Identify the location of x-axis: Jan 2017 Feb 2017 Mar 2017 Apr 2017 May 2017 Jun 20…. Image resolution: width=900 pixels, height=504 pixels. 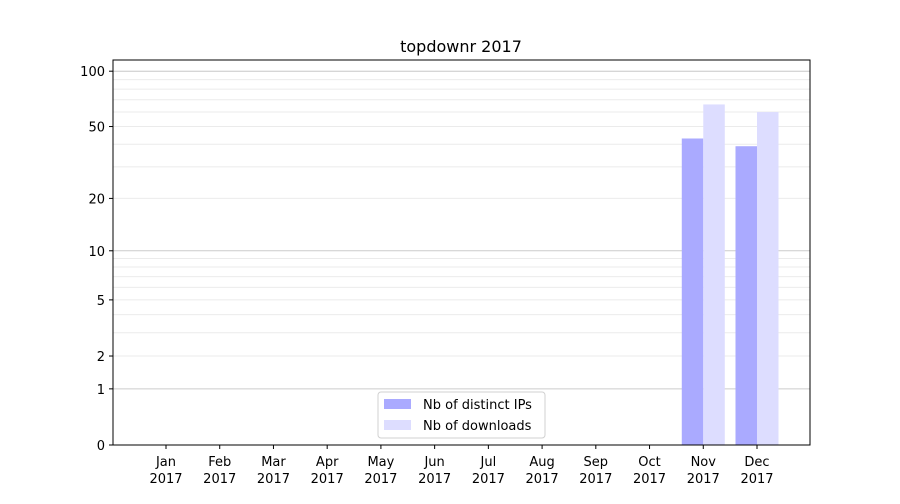
(461, 466).